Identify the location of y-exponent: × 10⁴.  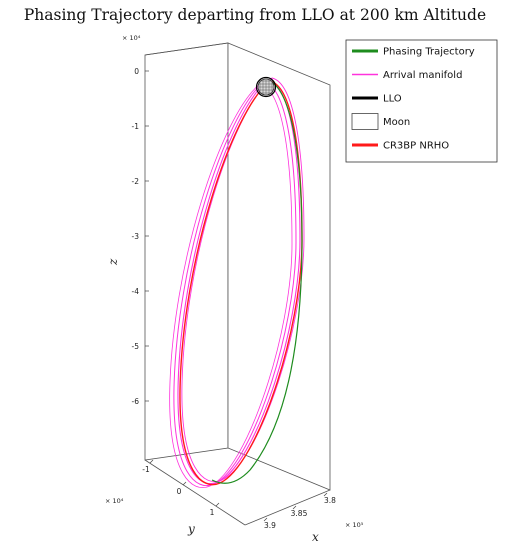
(114, 501).